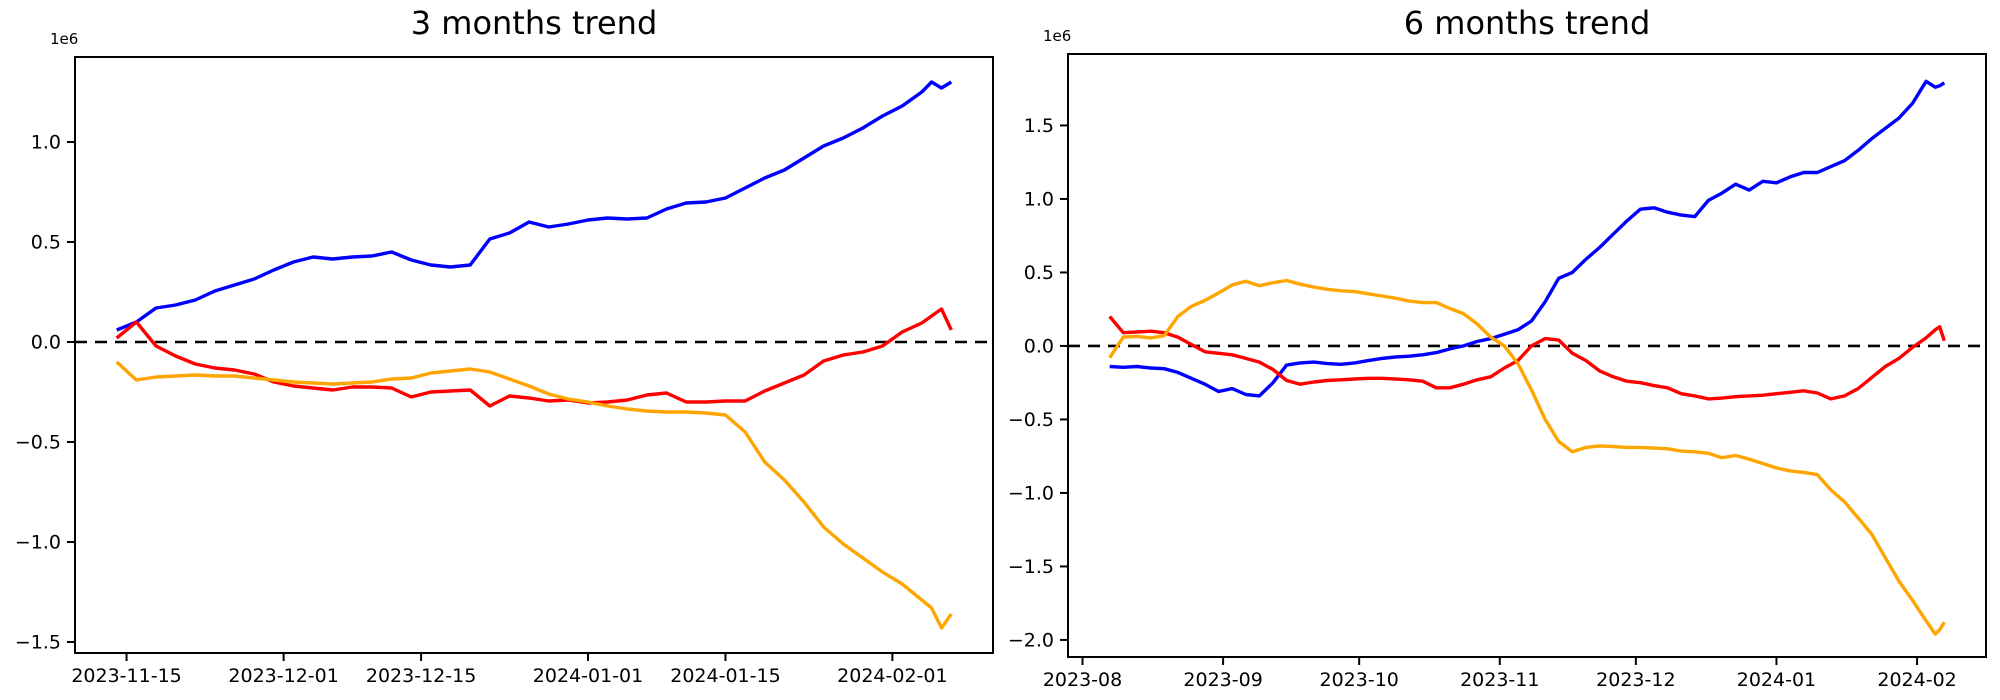 This screenshot has width=2000, height=700. What do you see at coordinates (421, 676) in the screenshot?
I see `x-tick-label: 2023-12-15` at bounding box center [421, 676].